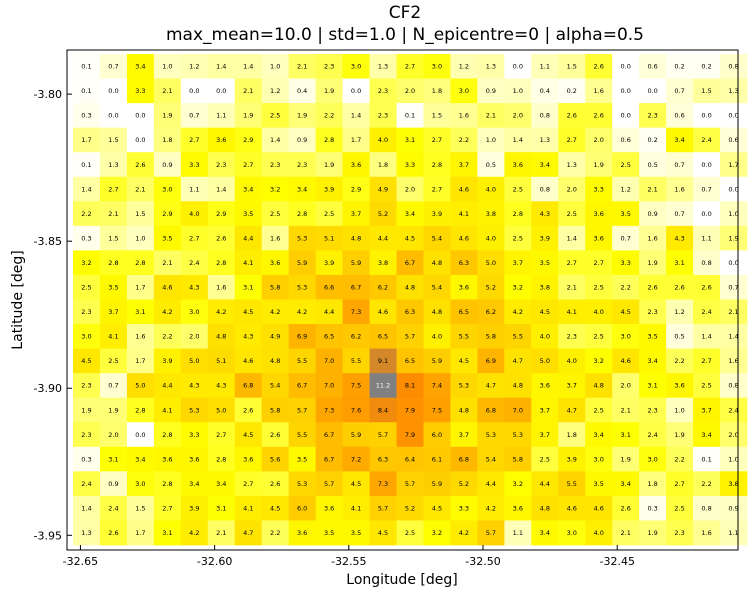 This screenshot has width=750, height=600. Describe the element at coordinates (275, 312) in the screenshot. I see `cell-value-label: 4.2` at that location.